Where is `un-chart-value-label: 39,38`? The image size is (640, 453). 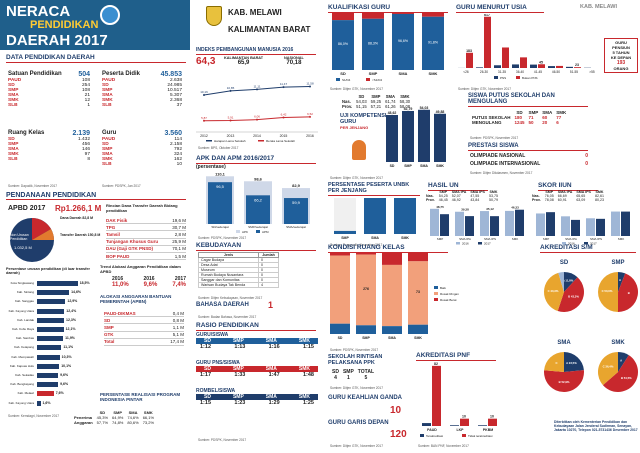
un-chart-value-label: 39,38 is located at coordinates (465, 210).